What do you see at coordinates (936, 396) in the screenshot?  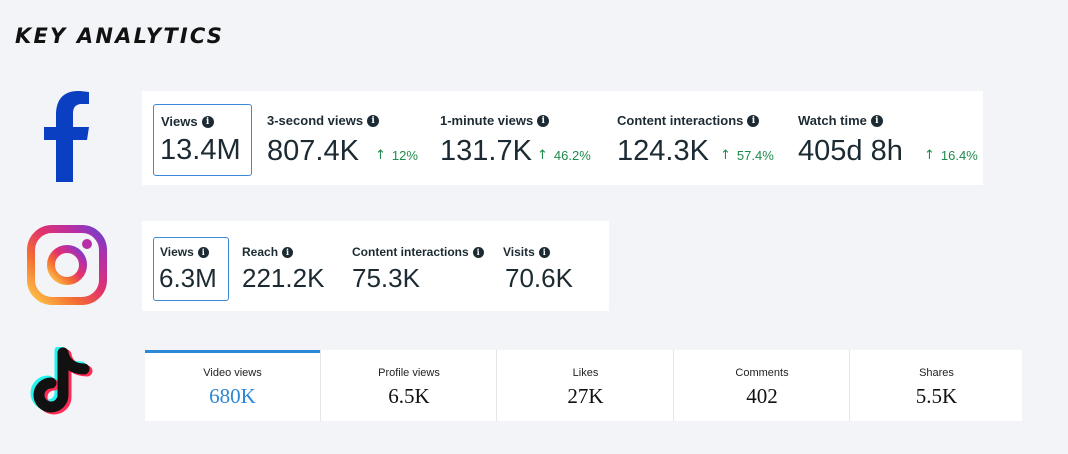 I see `tt-metric-value: 5.5K` at bounding box center [936, 396].